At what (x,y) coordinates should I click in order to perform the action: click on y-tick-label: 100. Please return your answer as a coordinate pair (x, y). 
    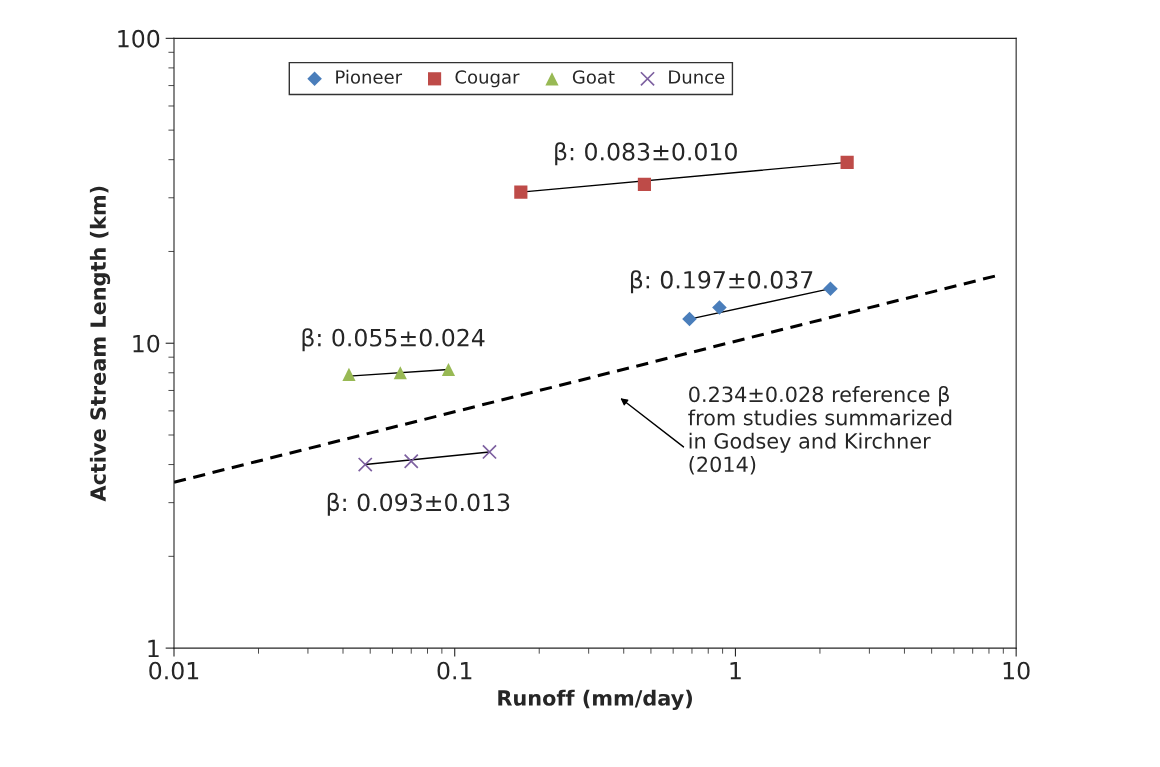
    Looking at the image, I should click on (139, 38).